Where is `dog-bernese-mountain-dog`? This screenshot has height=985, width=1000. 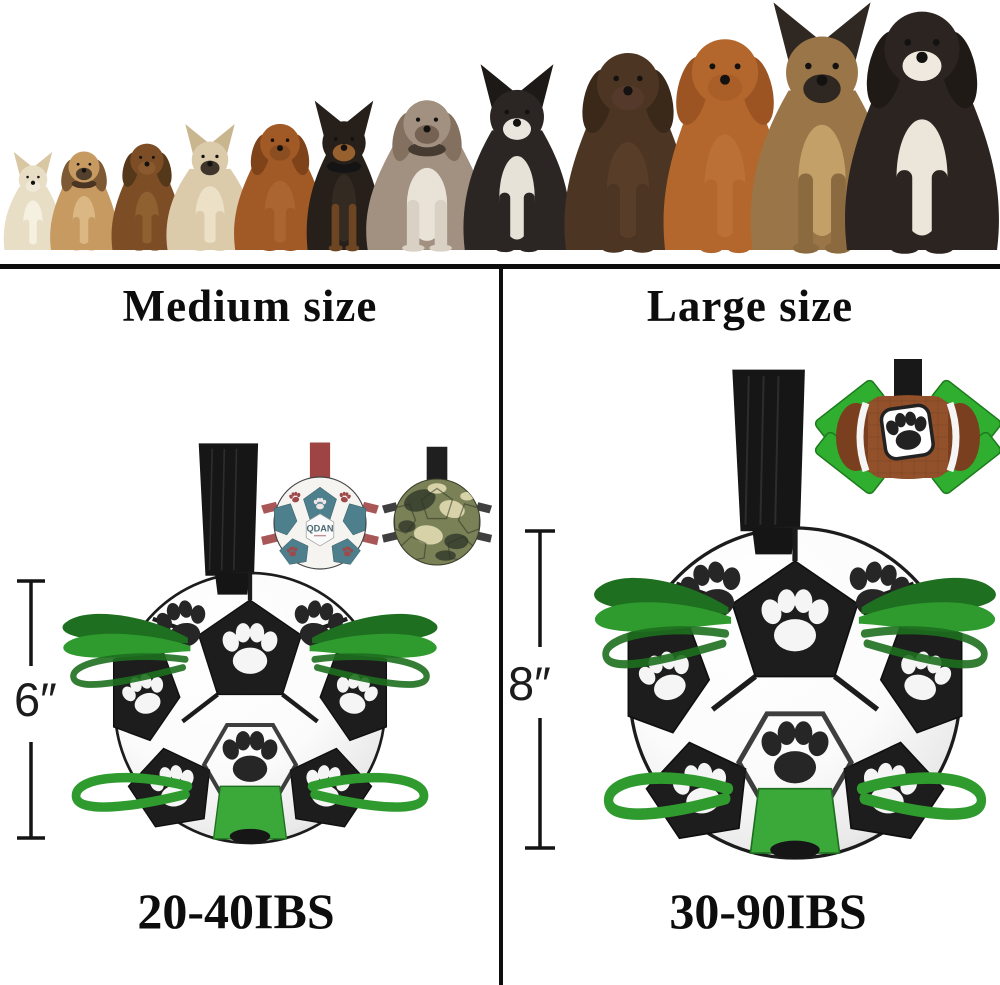 dog-bernese-mountain-dog is located at coordinates (922, 132).